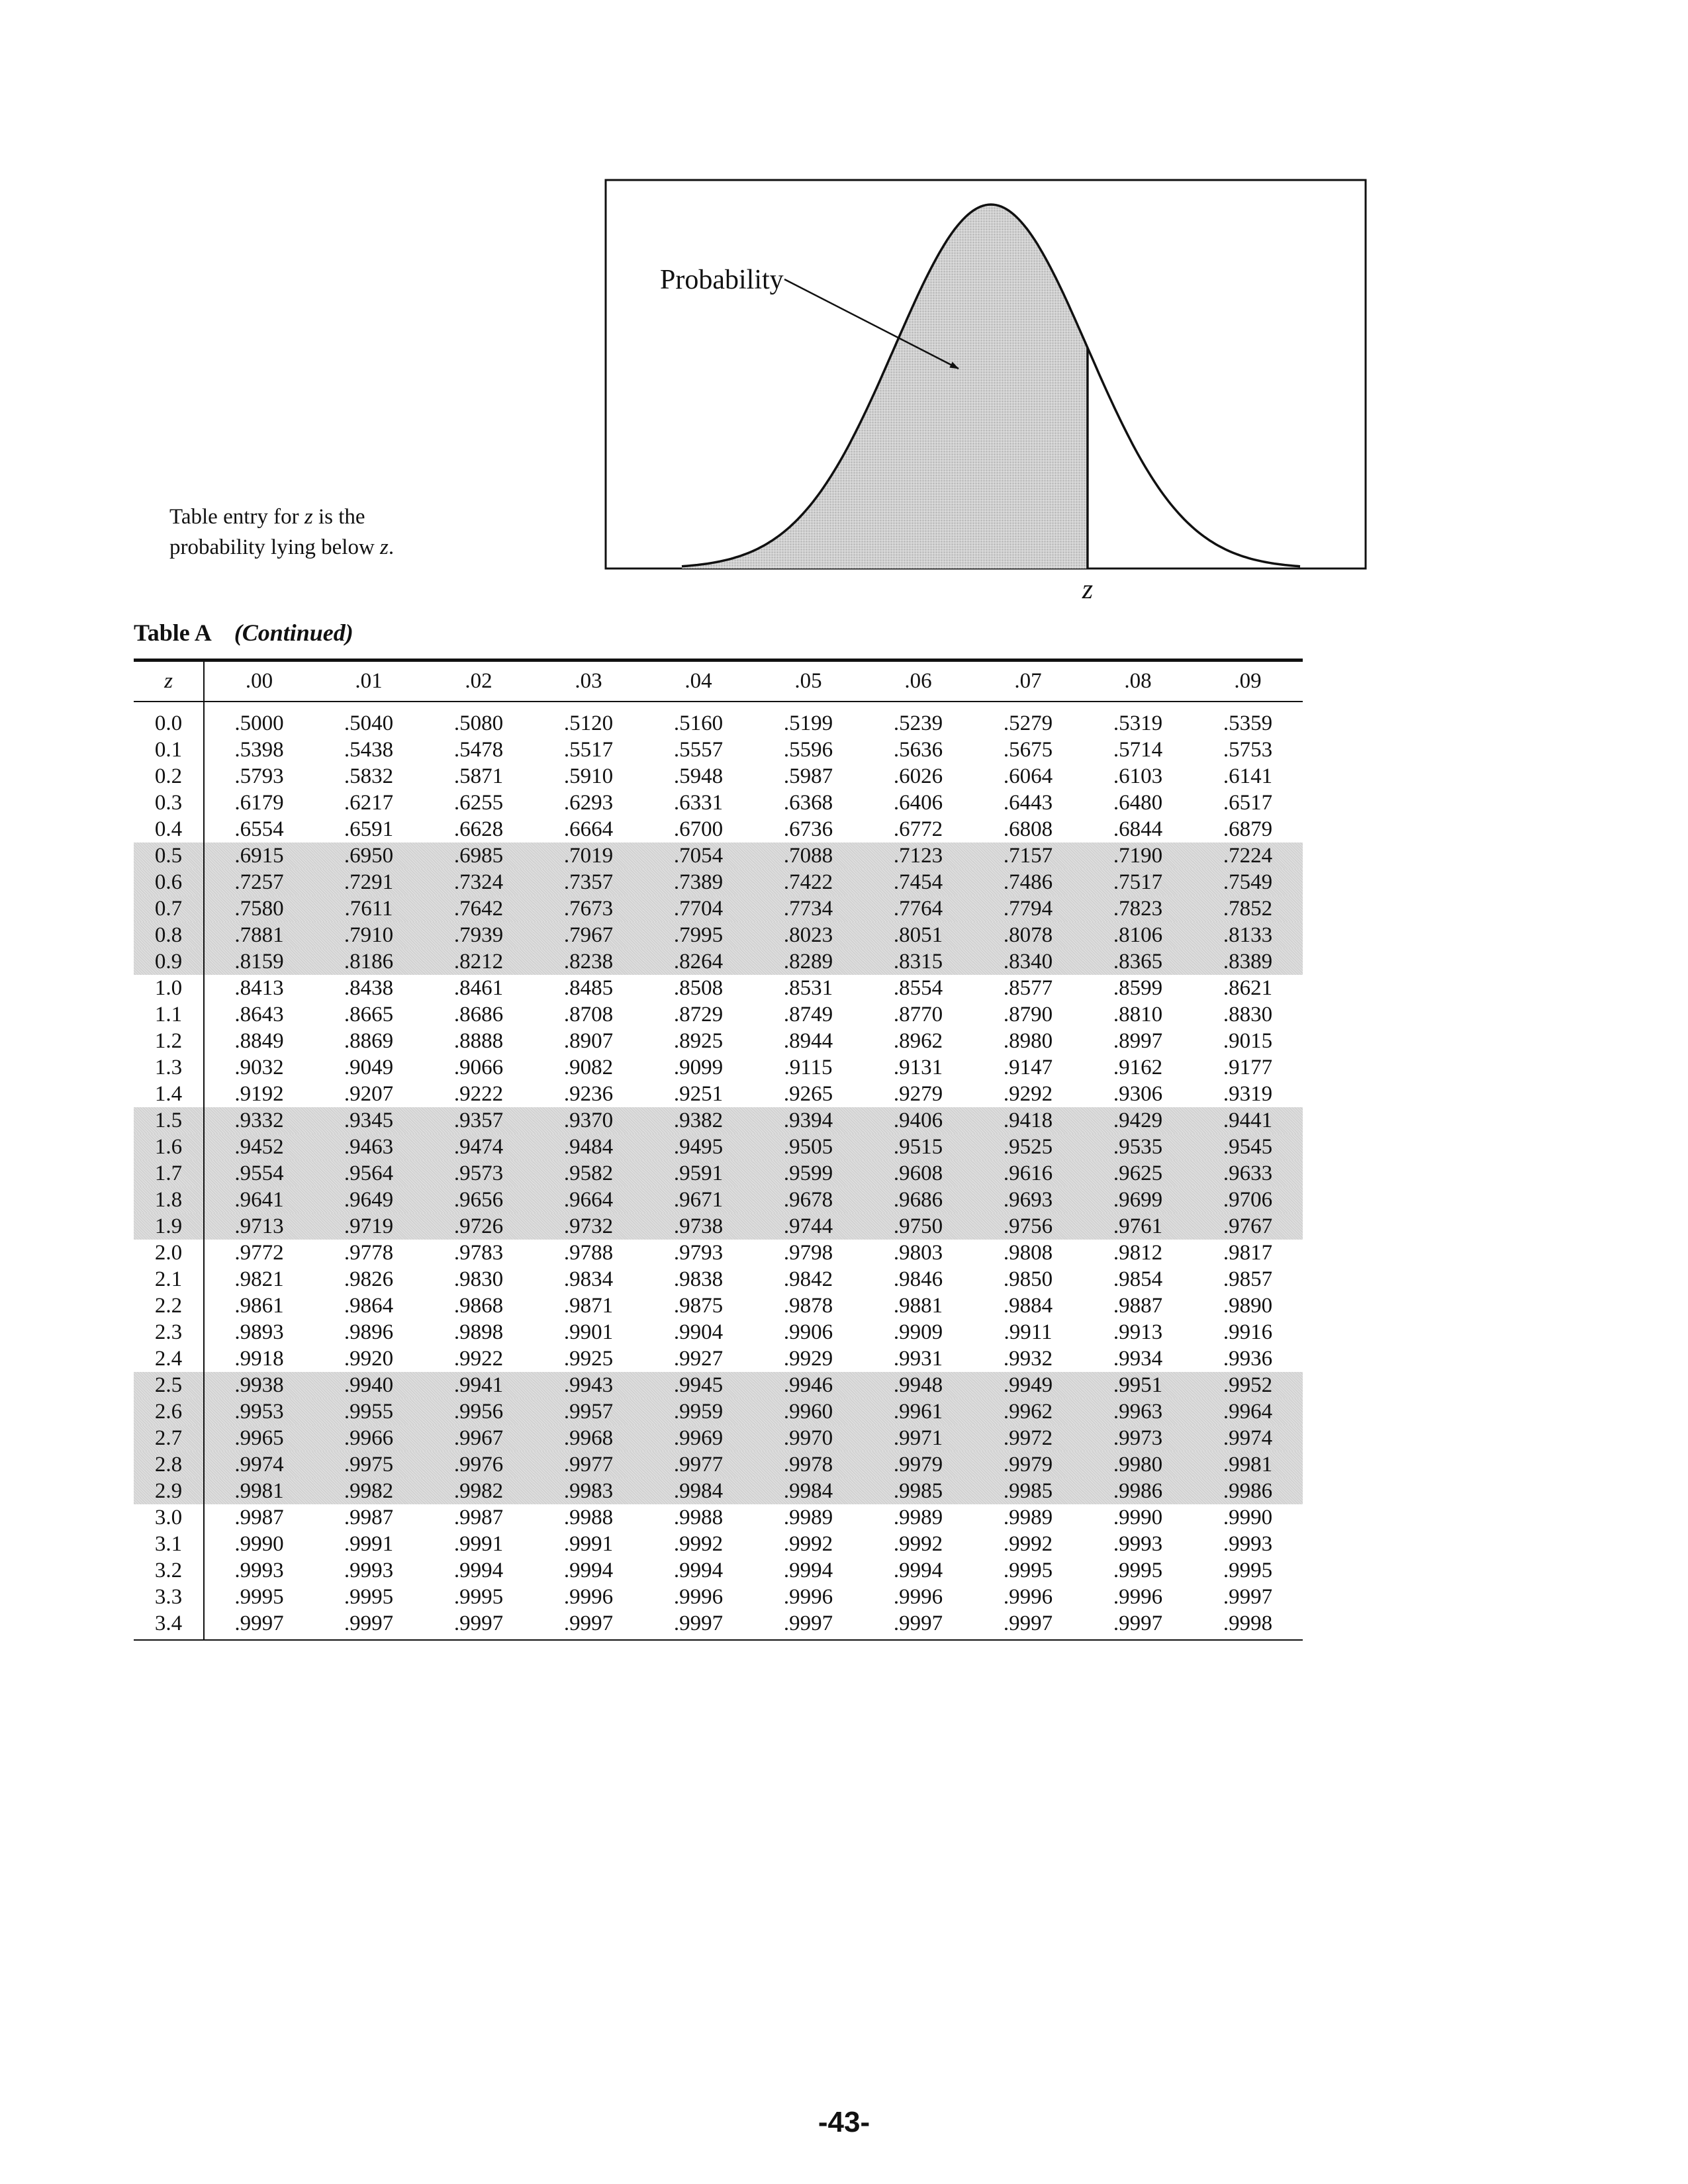 Image resolution: width=1688 pixels, height=2184 pixels. Describe the element at coordinates (275, 547) in the screenshot. I see `caption-text: probability lying below` at that location.